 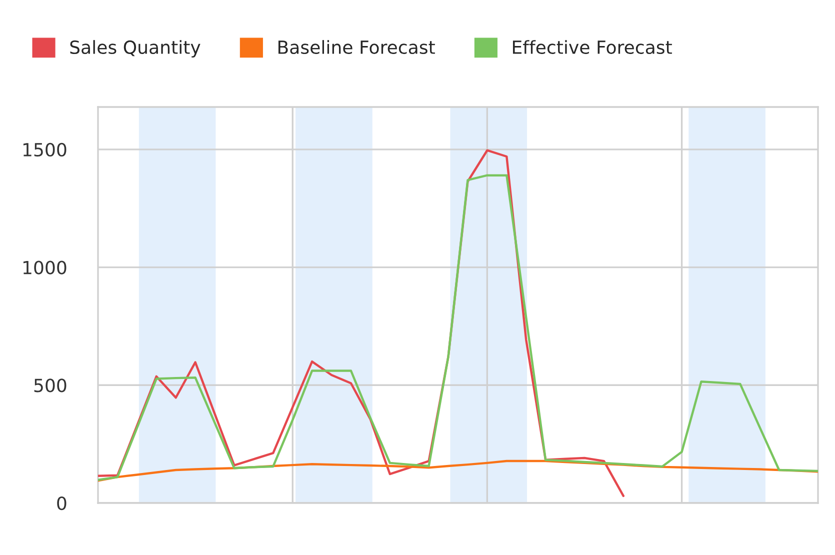 What do you see at coordinates (356, 47) in the screenshot?
I see `legend-label: Baseline Forecast` at bounding box center [356, 47].